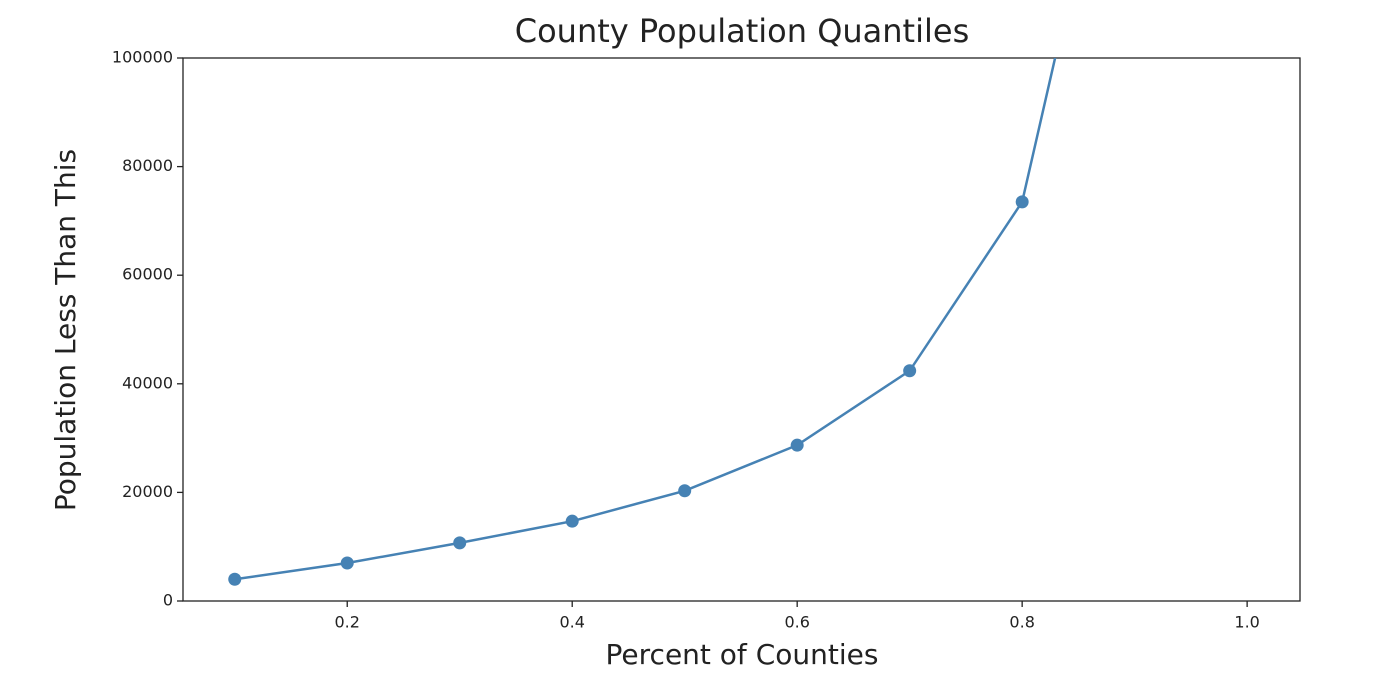  What do you see at coordinates (1246, 622) in the screenshot?
I see `x-tick-label: 1.0` at bounding box center [1246, 622].